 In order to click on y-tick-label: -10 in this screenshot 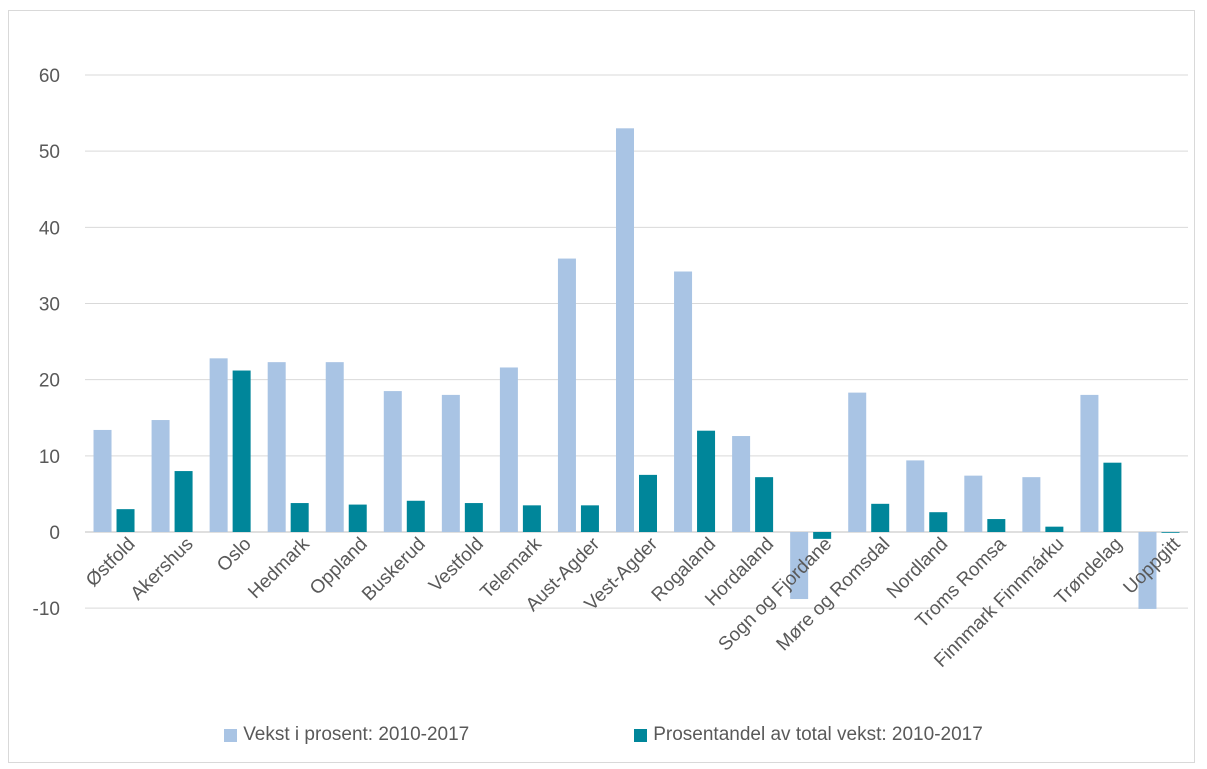, I will do `click(46, 609)`.